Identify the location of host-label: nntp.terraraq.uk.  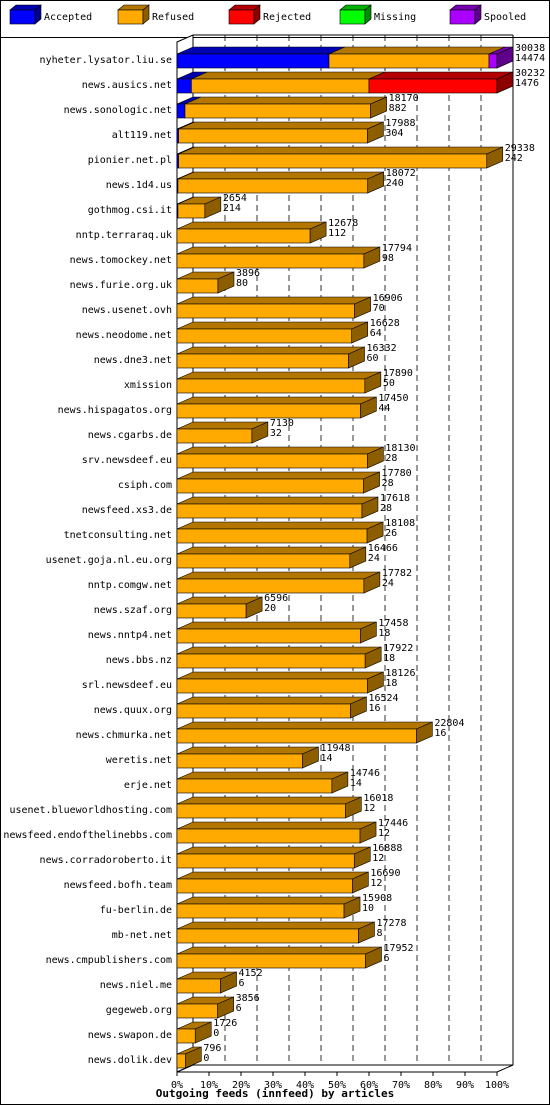
(124, 235).